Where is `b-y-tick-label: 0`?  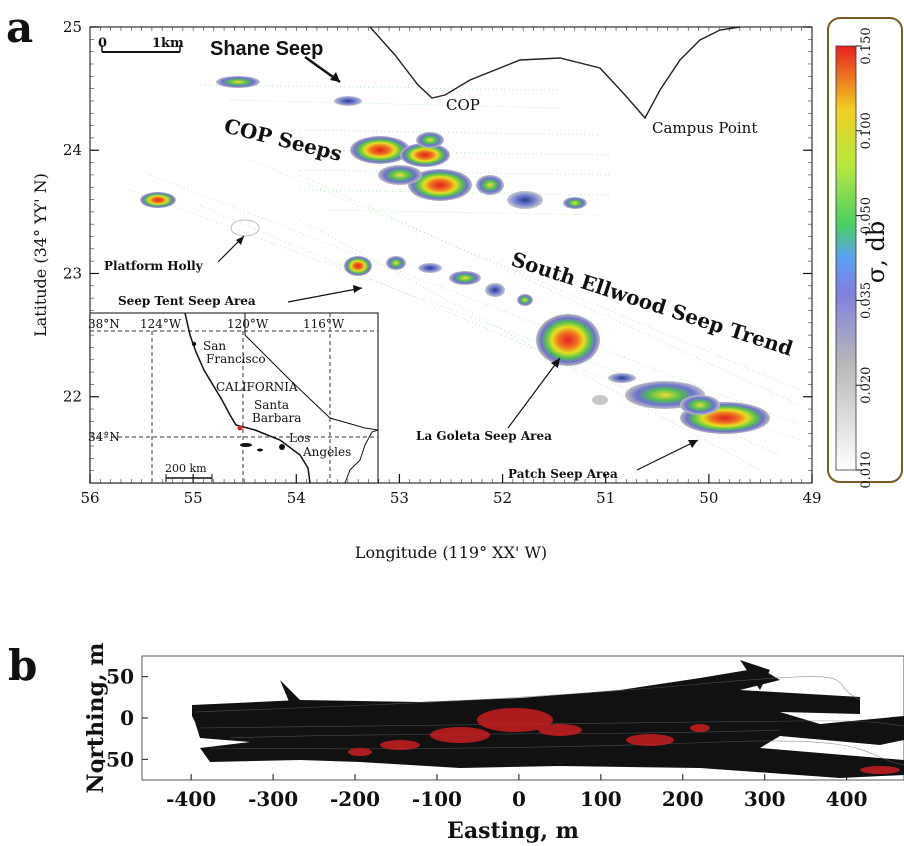 b-y-tick-label: 0 is located at coordinates (127, 718).